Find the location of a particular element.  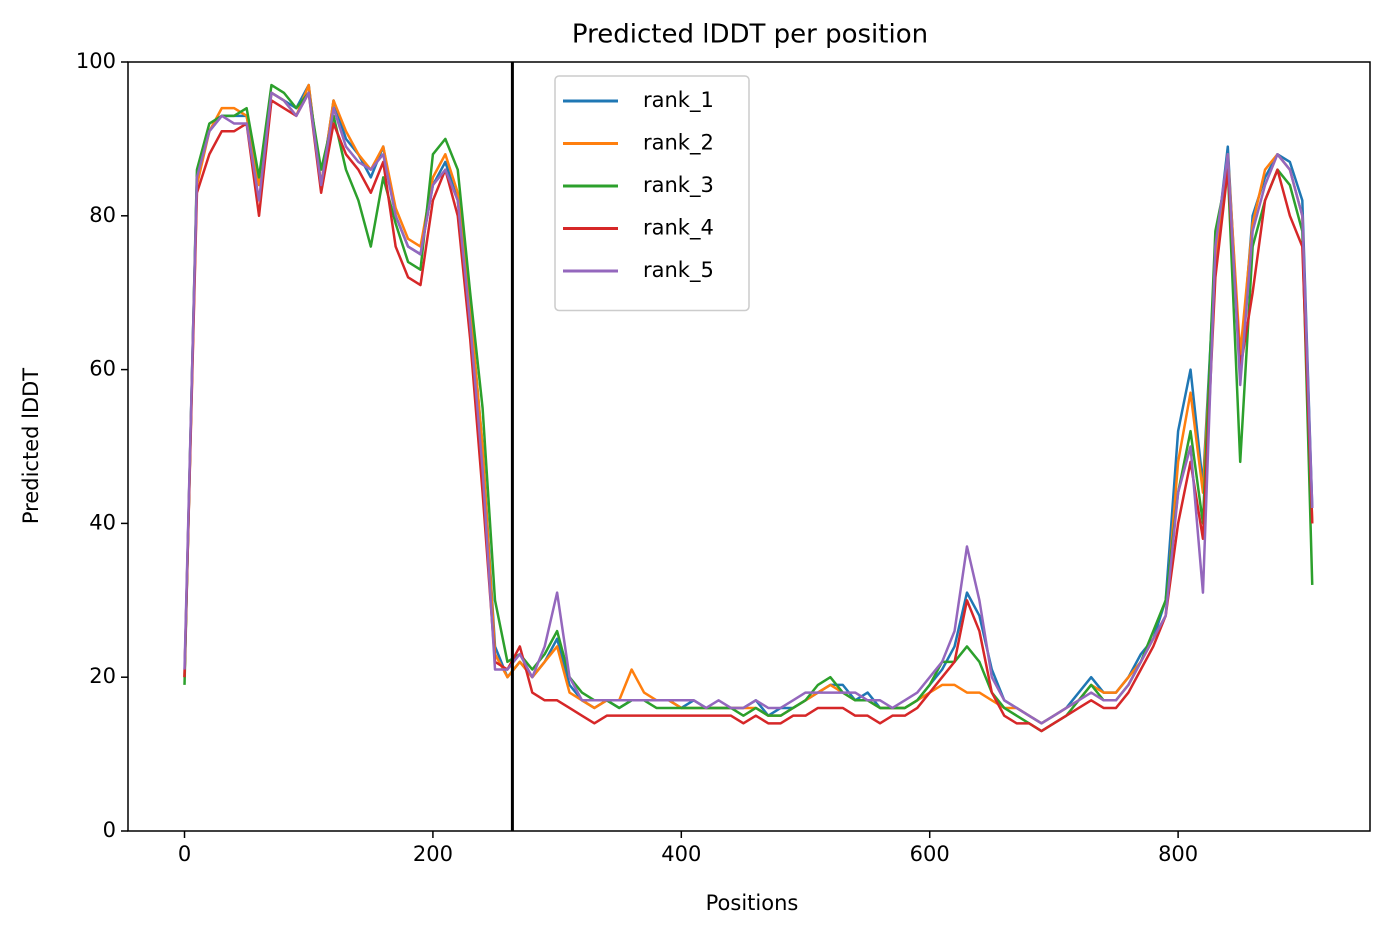

x-tick-label: 200 is located at coordinates (433, 854).